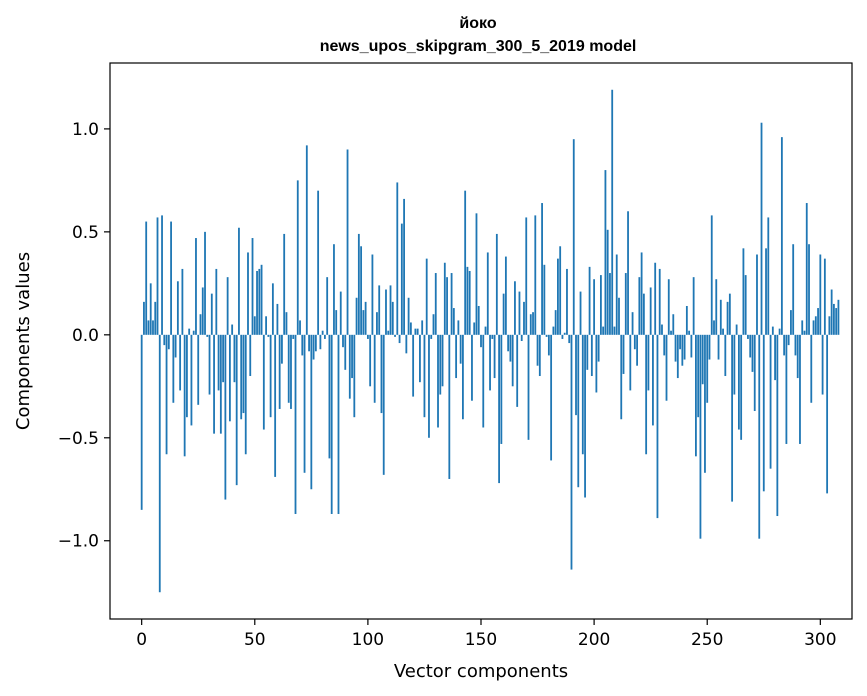 Image resolution: width=867 pixels, height=696 pixels. Describe the element at coordinates (368, 640) in the screenshot. I see `x-tick-label: 100` at that location.